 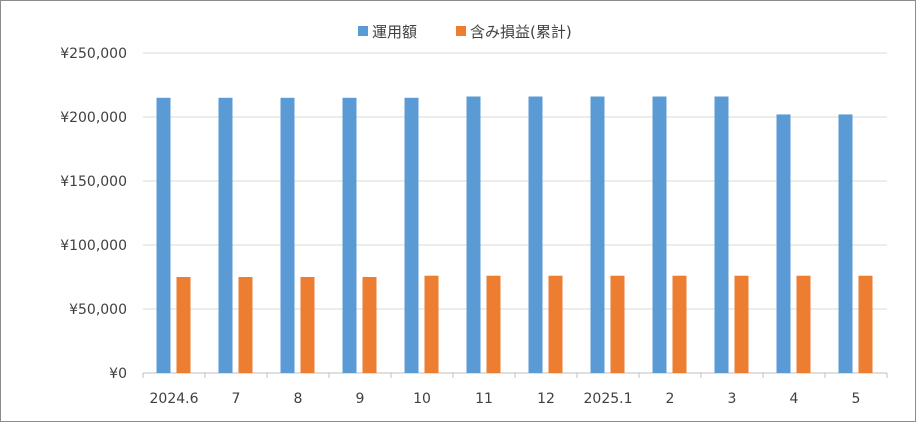 What do you see at coordinates (360, 399) in the screenshot?
I see `x-tick-label: 9` at bounding box center [360, 399].